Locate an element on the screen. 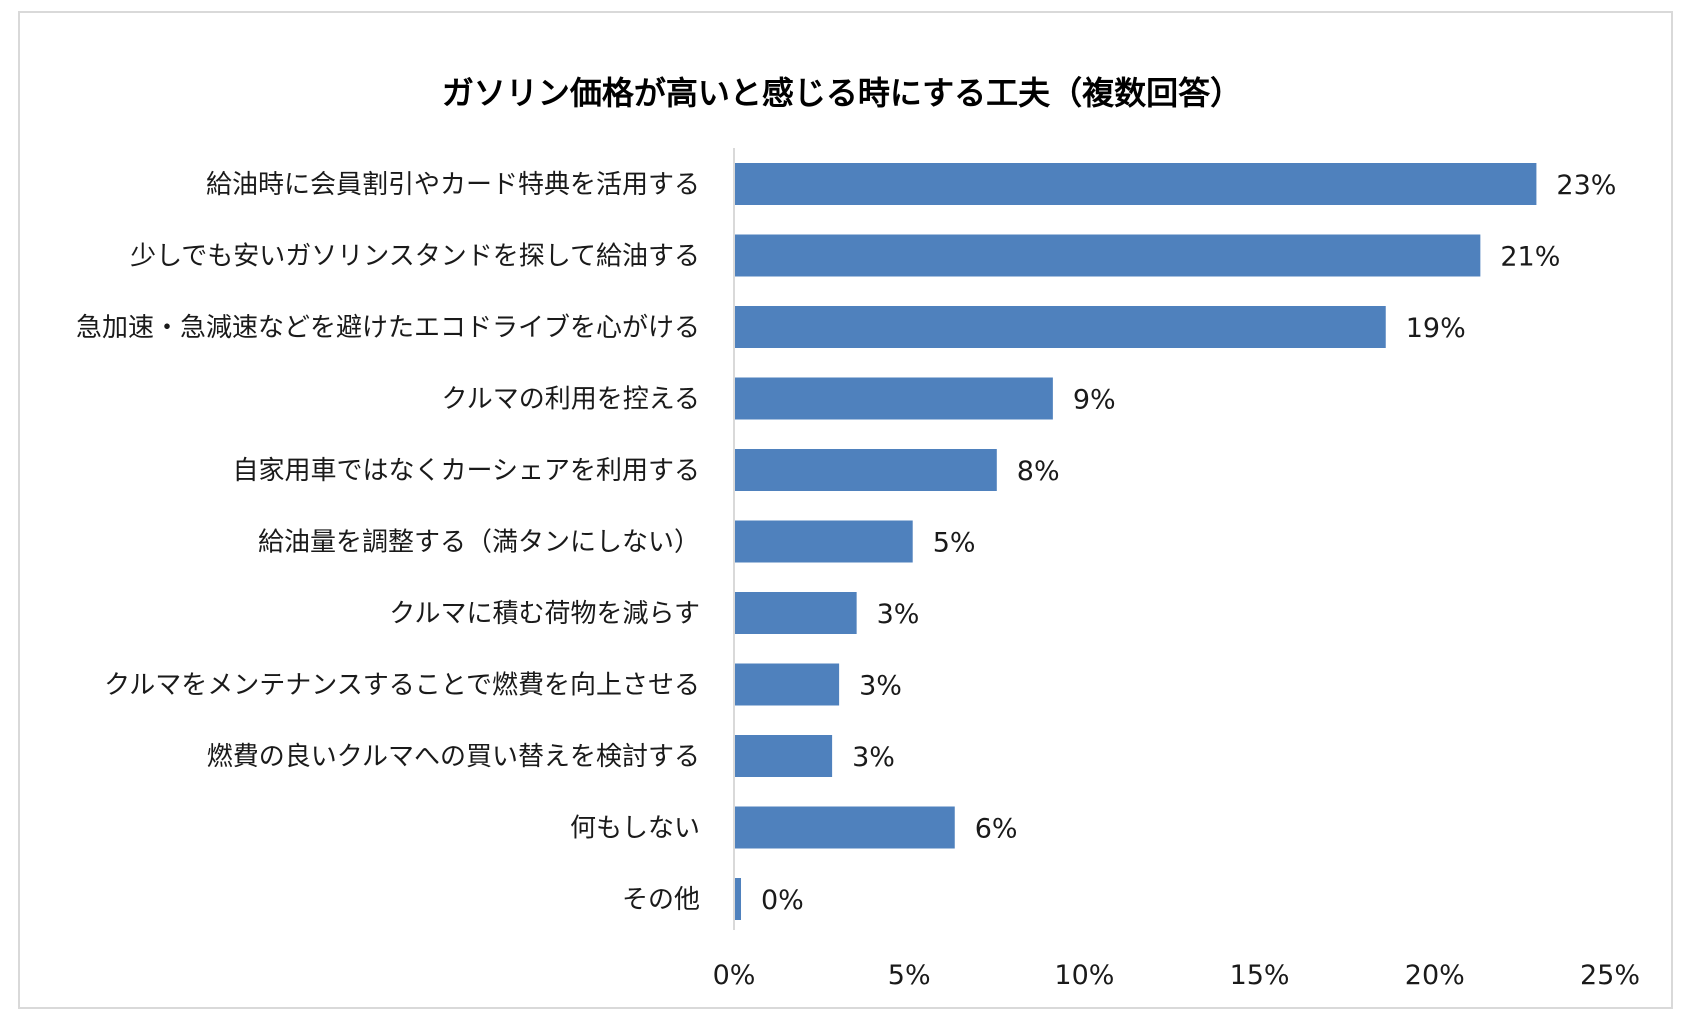 This screenshot has width=1684, height=1020. x-tick-label: 0% is located at coordinates (734, 975).